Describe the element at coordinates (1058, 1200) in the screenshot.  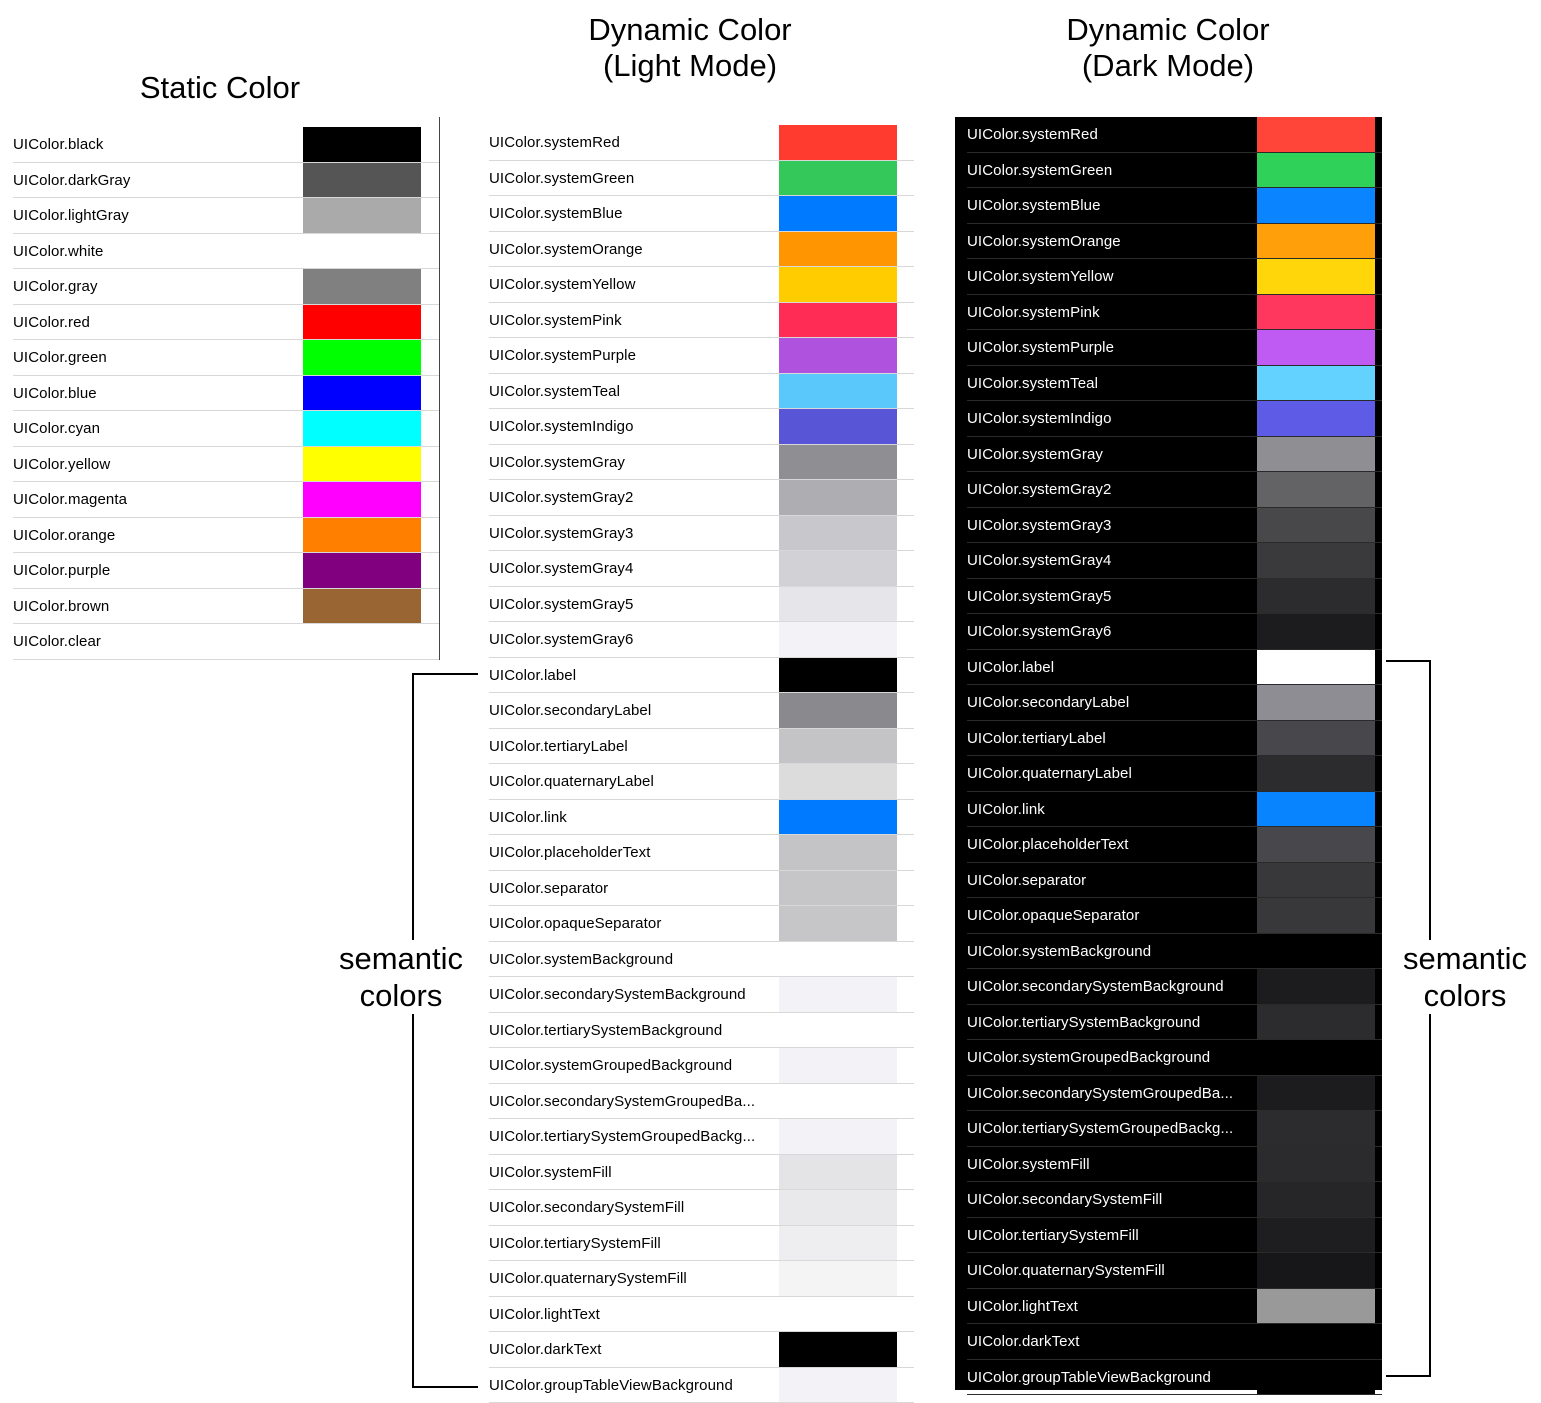
I see `color-name-label: UIColor.secondarySystemFill` at that location.